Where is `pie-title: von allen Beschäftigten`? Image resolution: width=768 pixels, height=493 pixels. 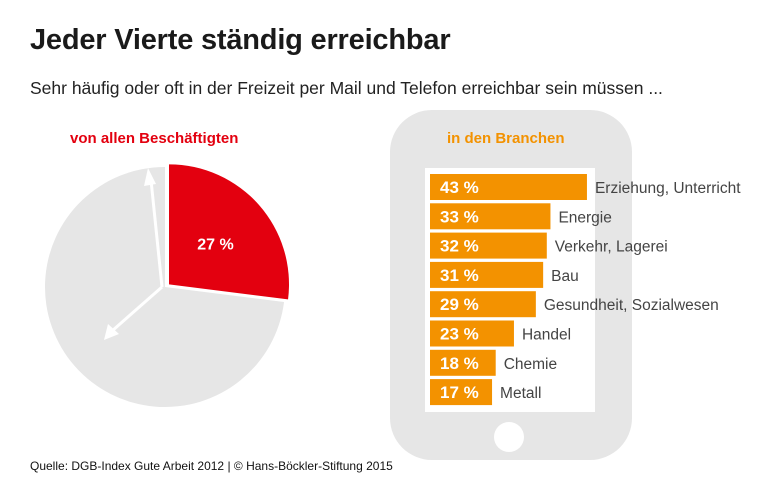
pie-title: von allen Beschäftigten is located at coordinates (154, 138).